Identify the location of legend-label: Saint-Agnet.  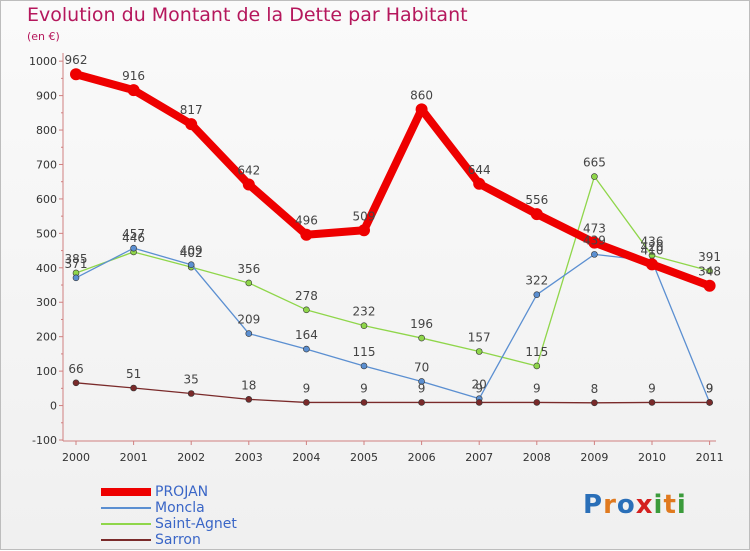
(196, 524).